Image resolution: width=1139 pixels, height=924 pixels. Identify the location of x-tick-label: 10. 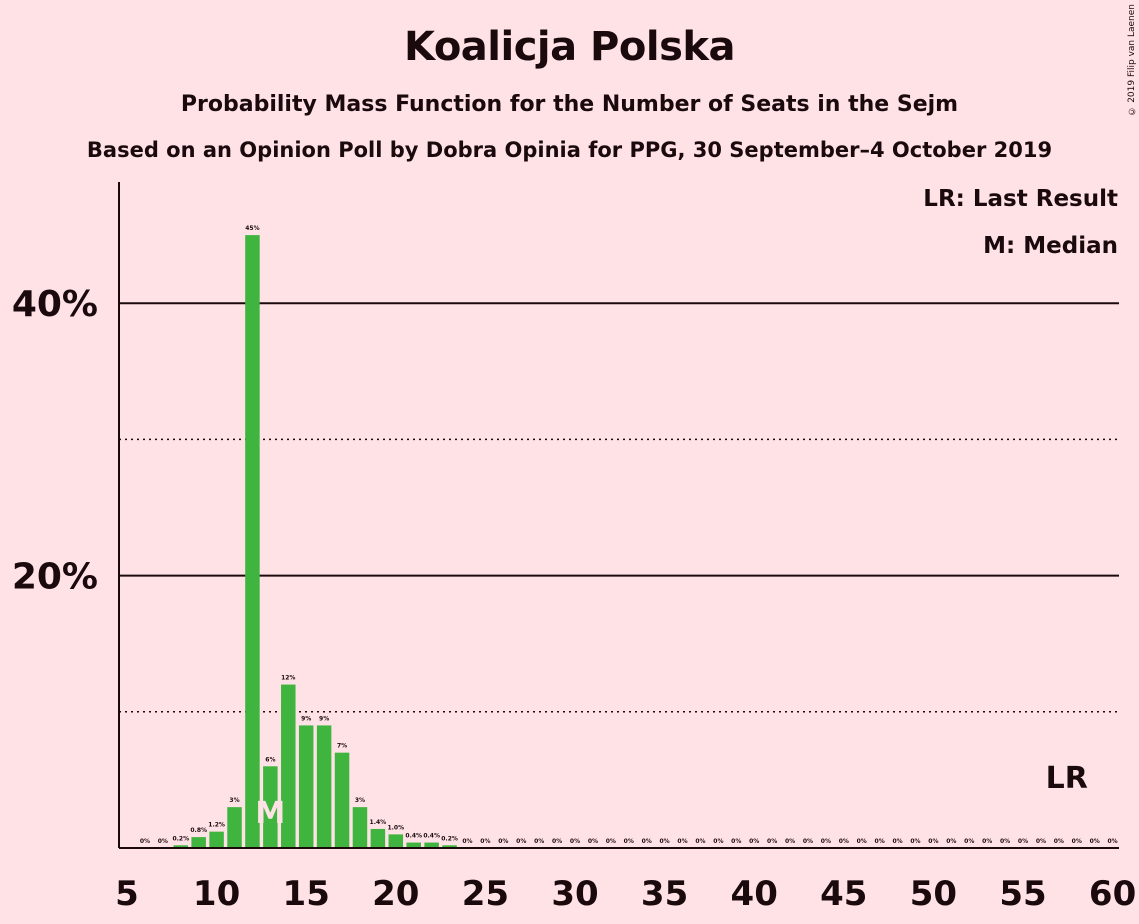
(216, 894).